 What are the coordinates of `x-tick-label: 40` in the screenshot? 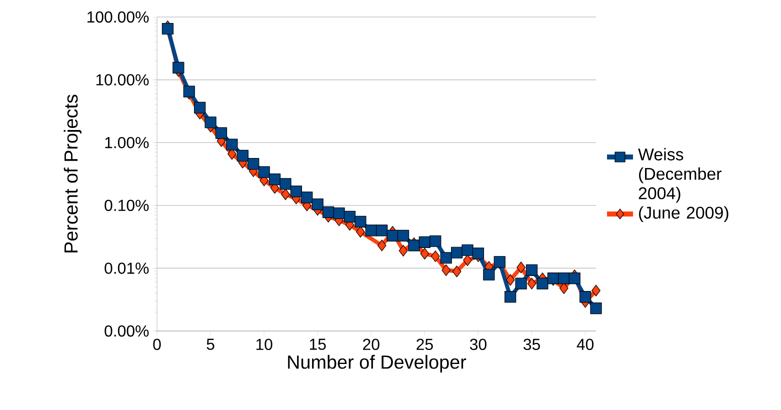 It's located at (585, 344).